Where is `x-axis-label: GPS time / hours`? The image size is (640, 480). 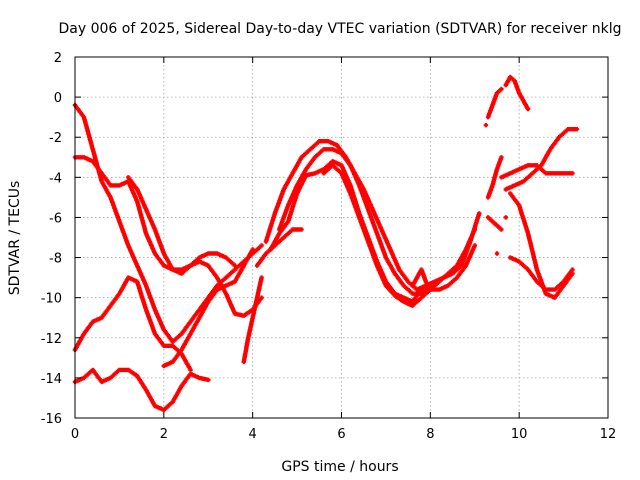 x-axis-label: GPS time / hours is located at coordinates (339, 467).